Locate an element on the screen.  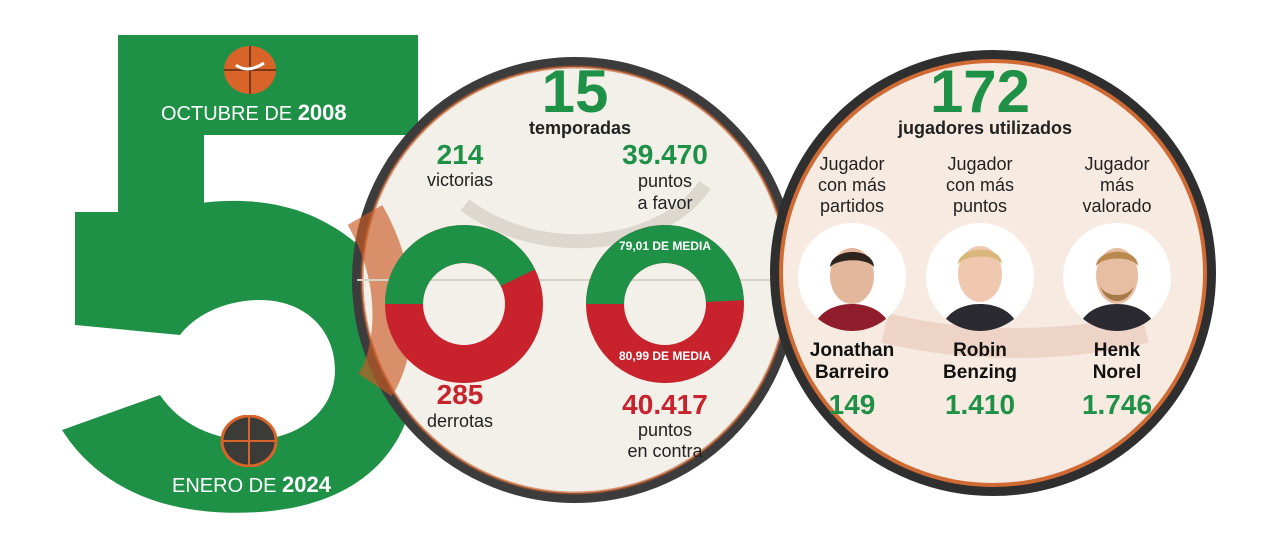
start-date: OCTUBRE DE 2008 is located at coordinates (254, 113).